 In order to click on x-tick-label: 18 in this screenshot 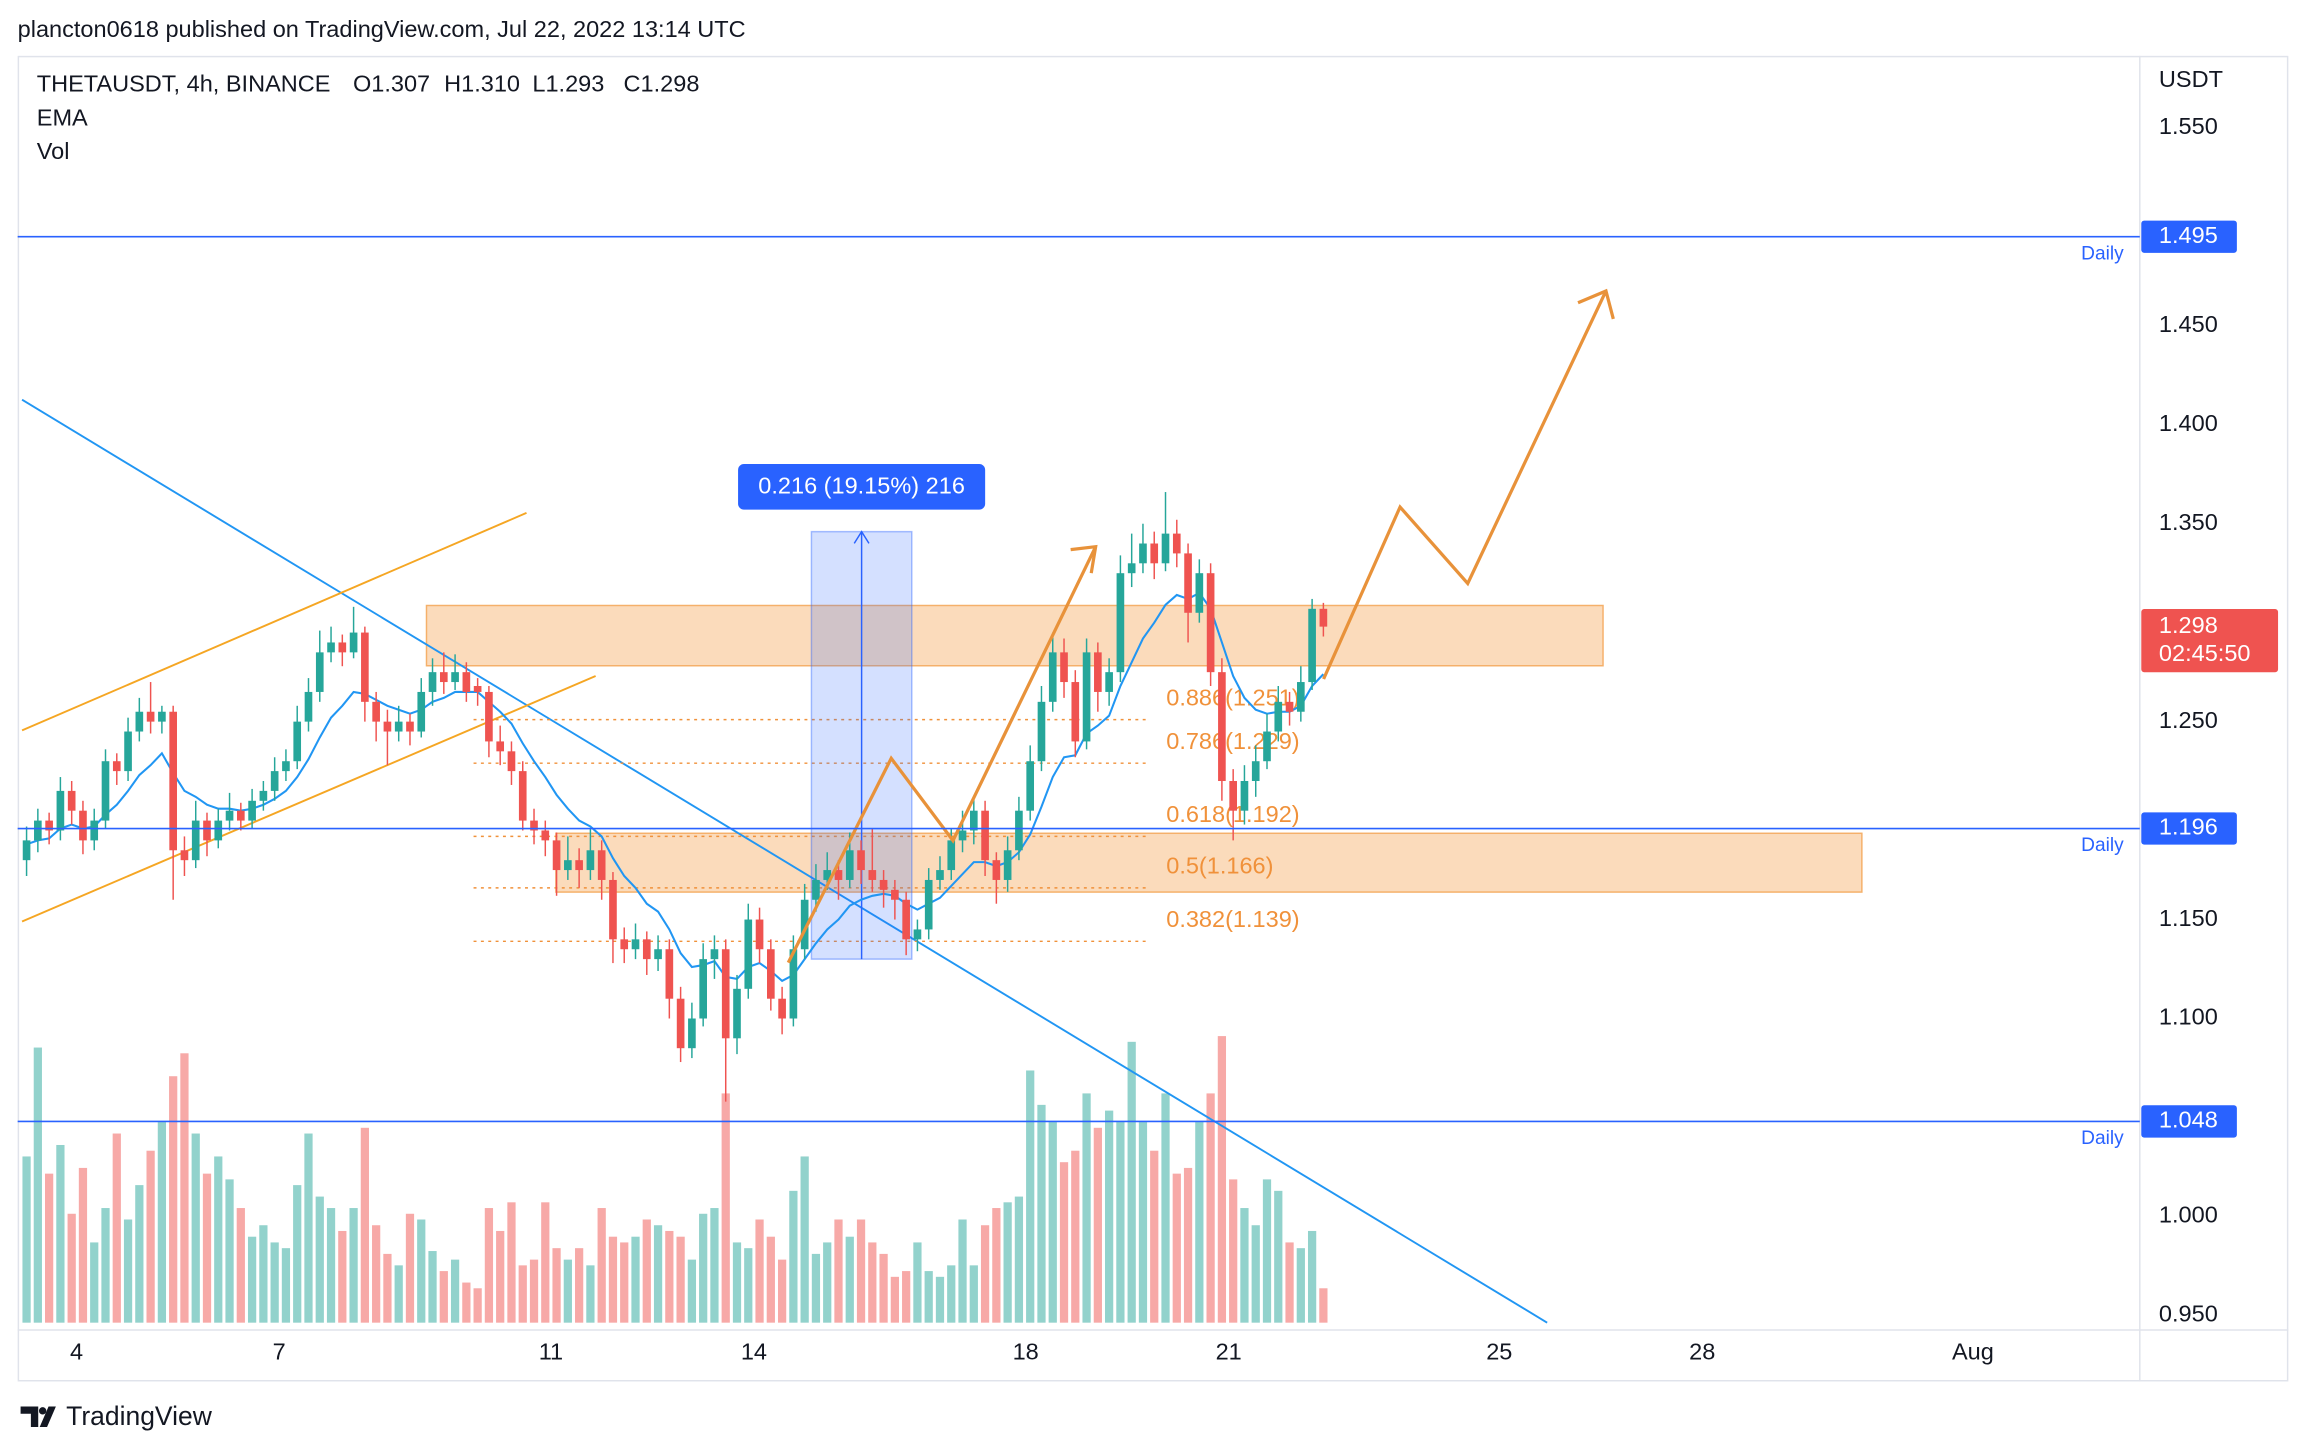, I will do `click(1026, 1352)`.